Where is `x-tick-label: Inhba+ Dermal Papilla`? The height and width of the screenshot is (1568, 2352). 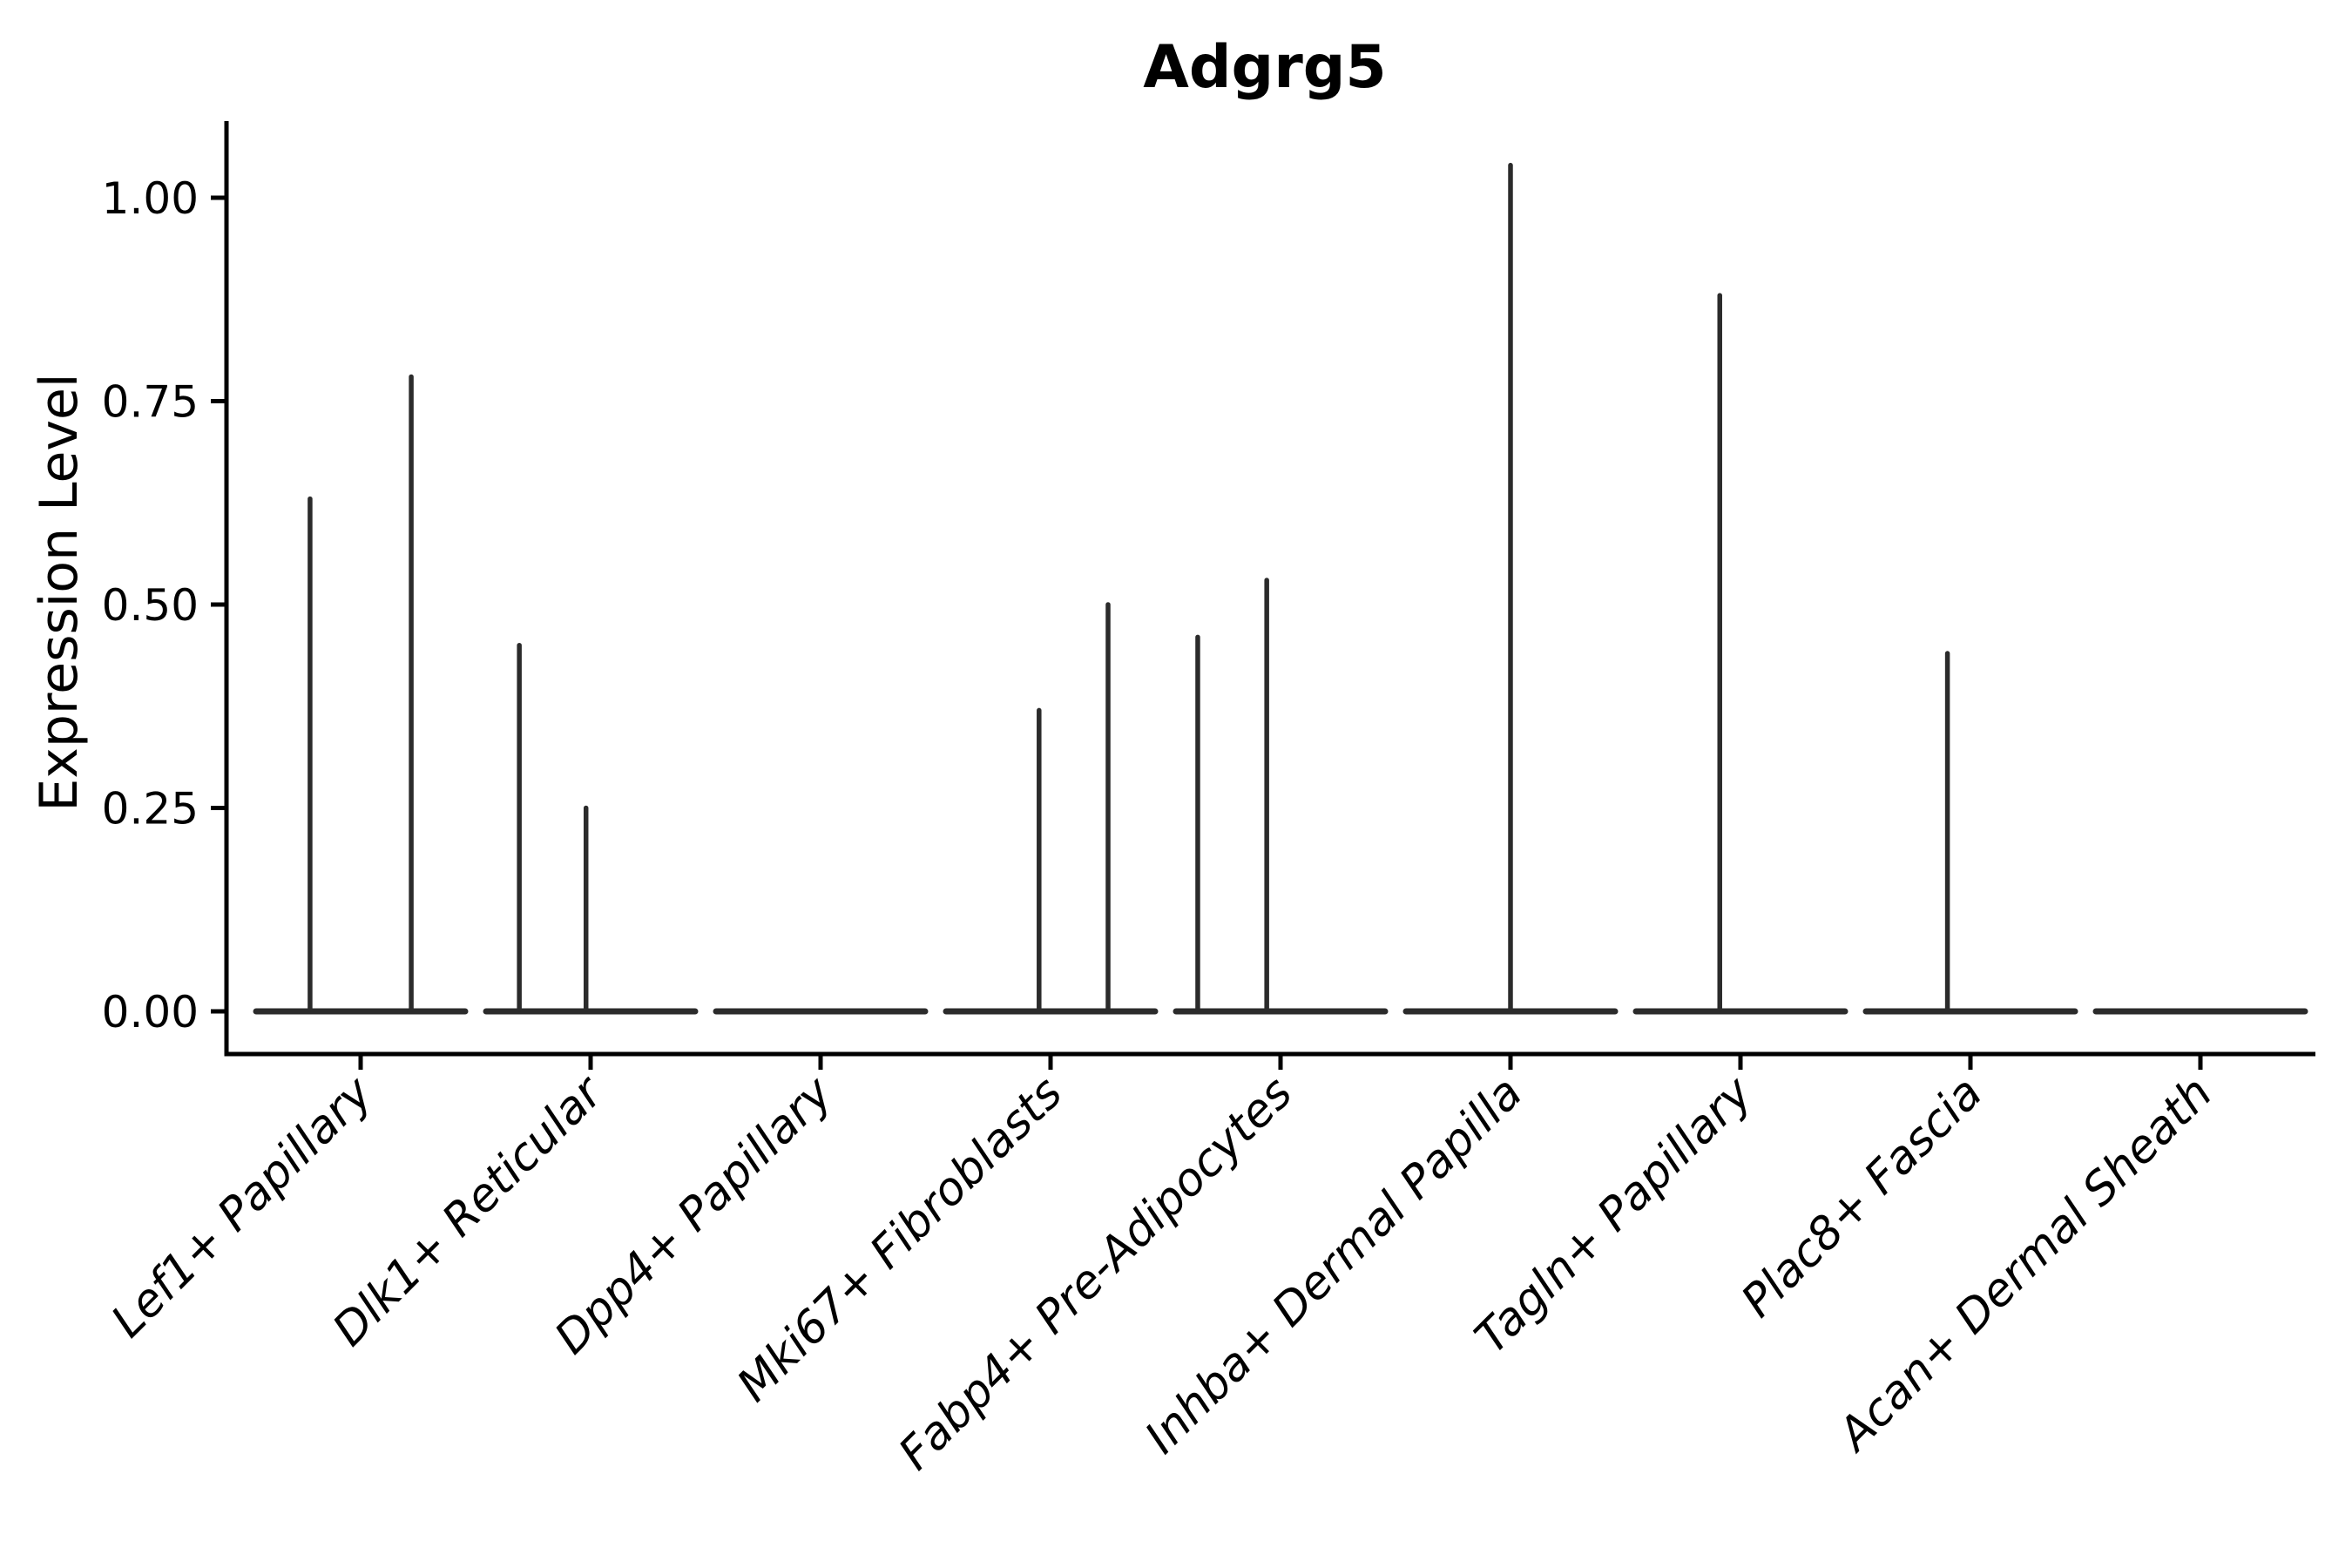
x-tick-label: Inhba+ Dermal Papilla is located at coordinates (1333, 1265).